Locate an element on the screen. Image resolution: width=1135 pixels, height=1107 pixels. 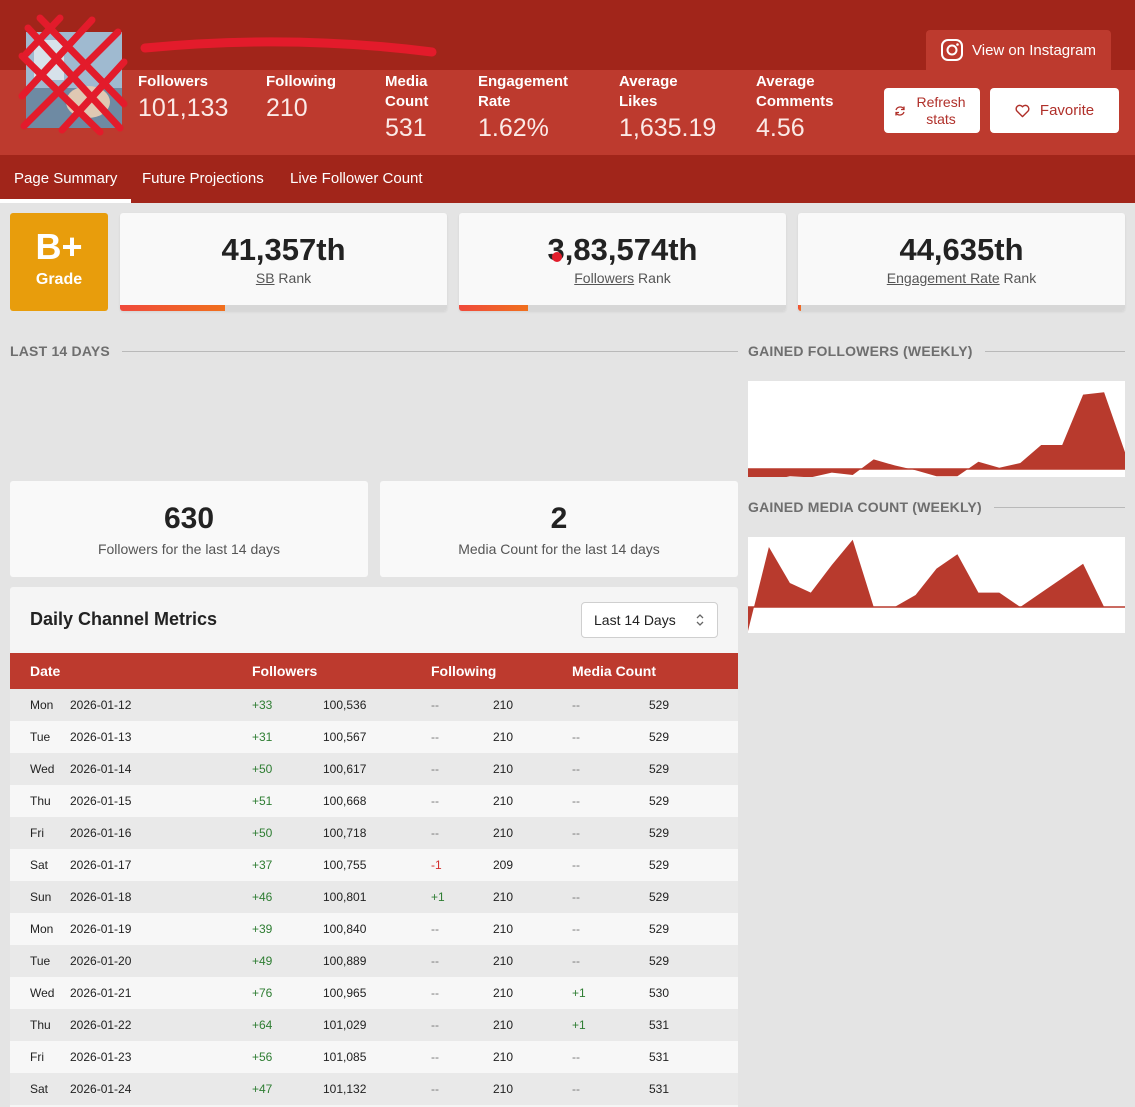
section-gained-followers: GAINED FOLLOWERS (WEEKLY) is located at coordinates (936, 351).